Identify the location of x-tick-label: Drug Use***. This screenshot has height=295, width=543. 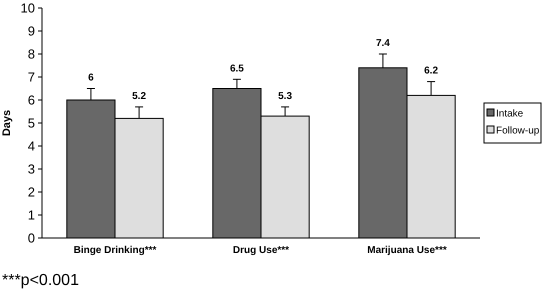
(261, 250).